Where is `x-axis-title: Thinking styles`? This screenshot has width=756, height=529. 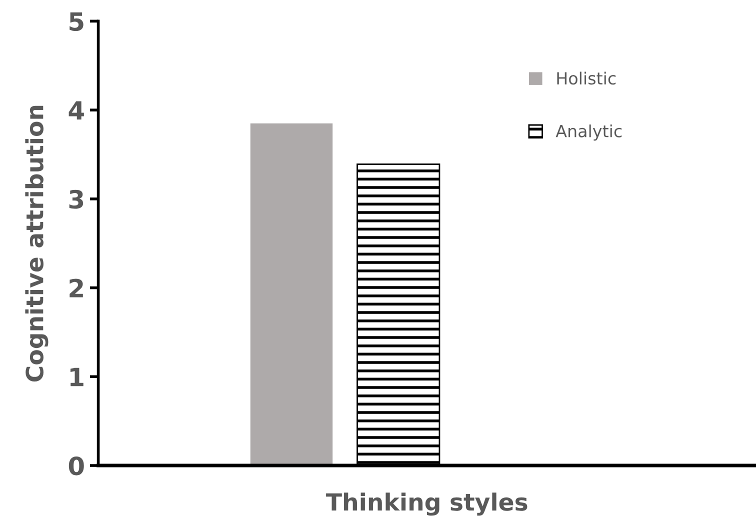 x-axis-title: Thinking styles is located at coordinates (427, 504).